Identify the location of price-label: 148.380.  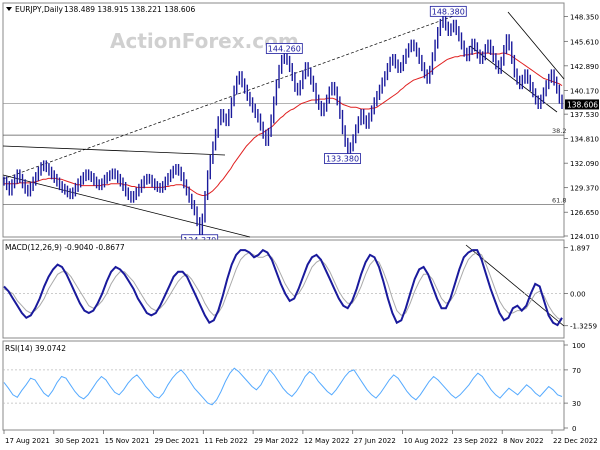
(448, 11).